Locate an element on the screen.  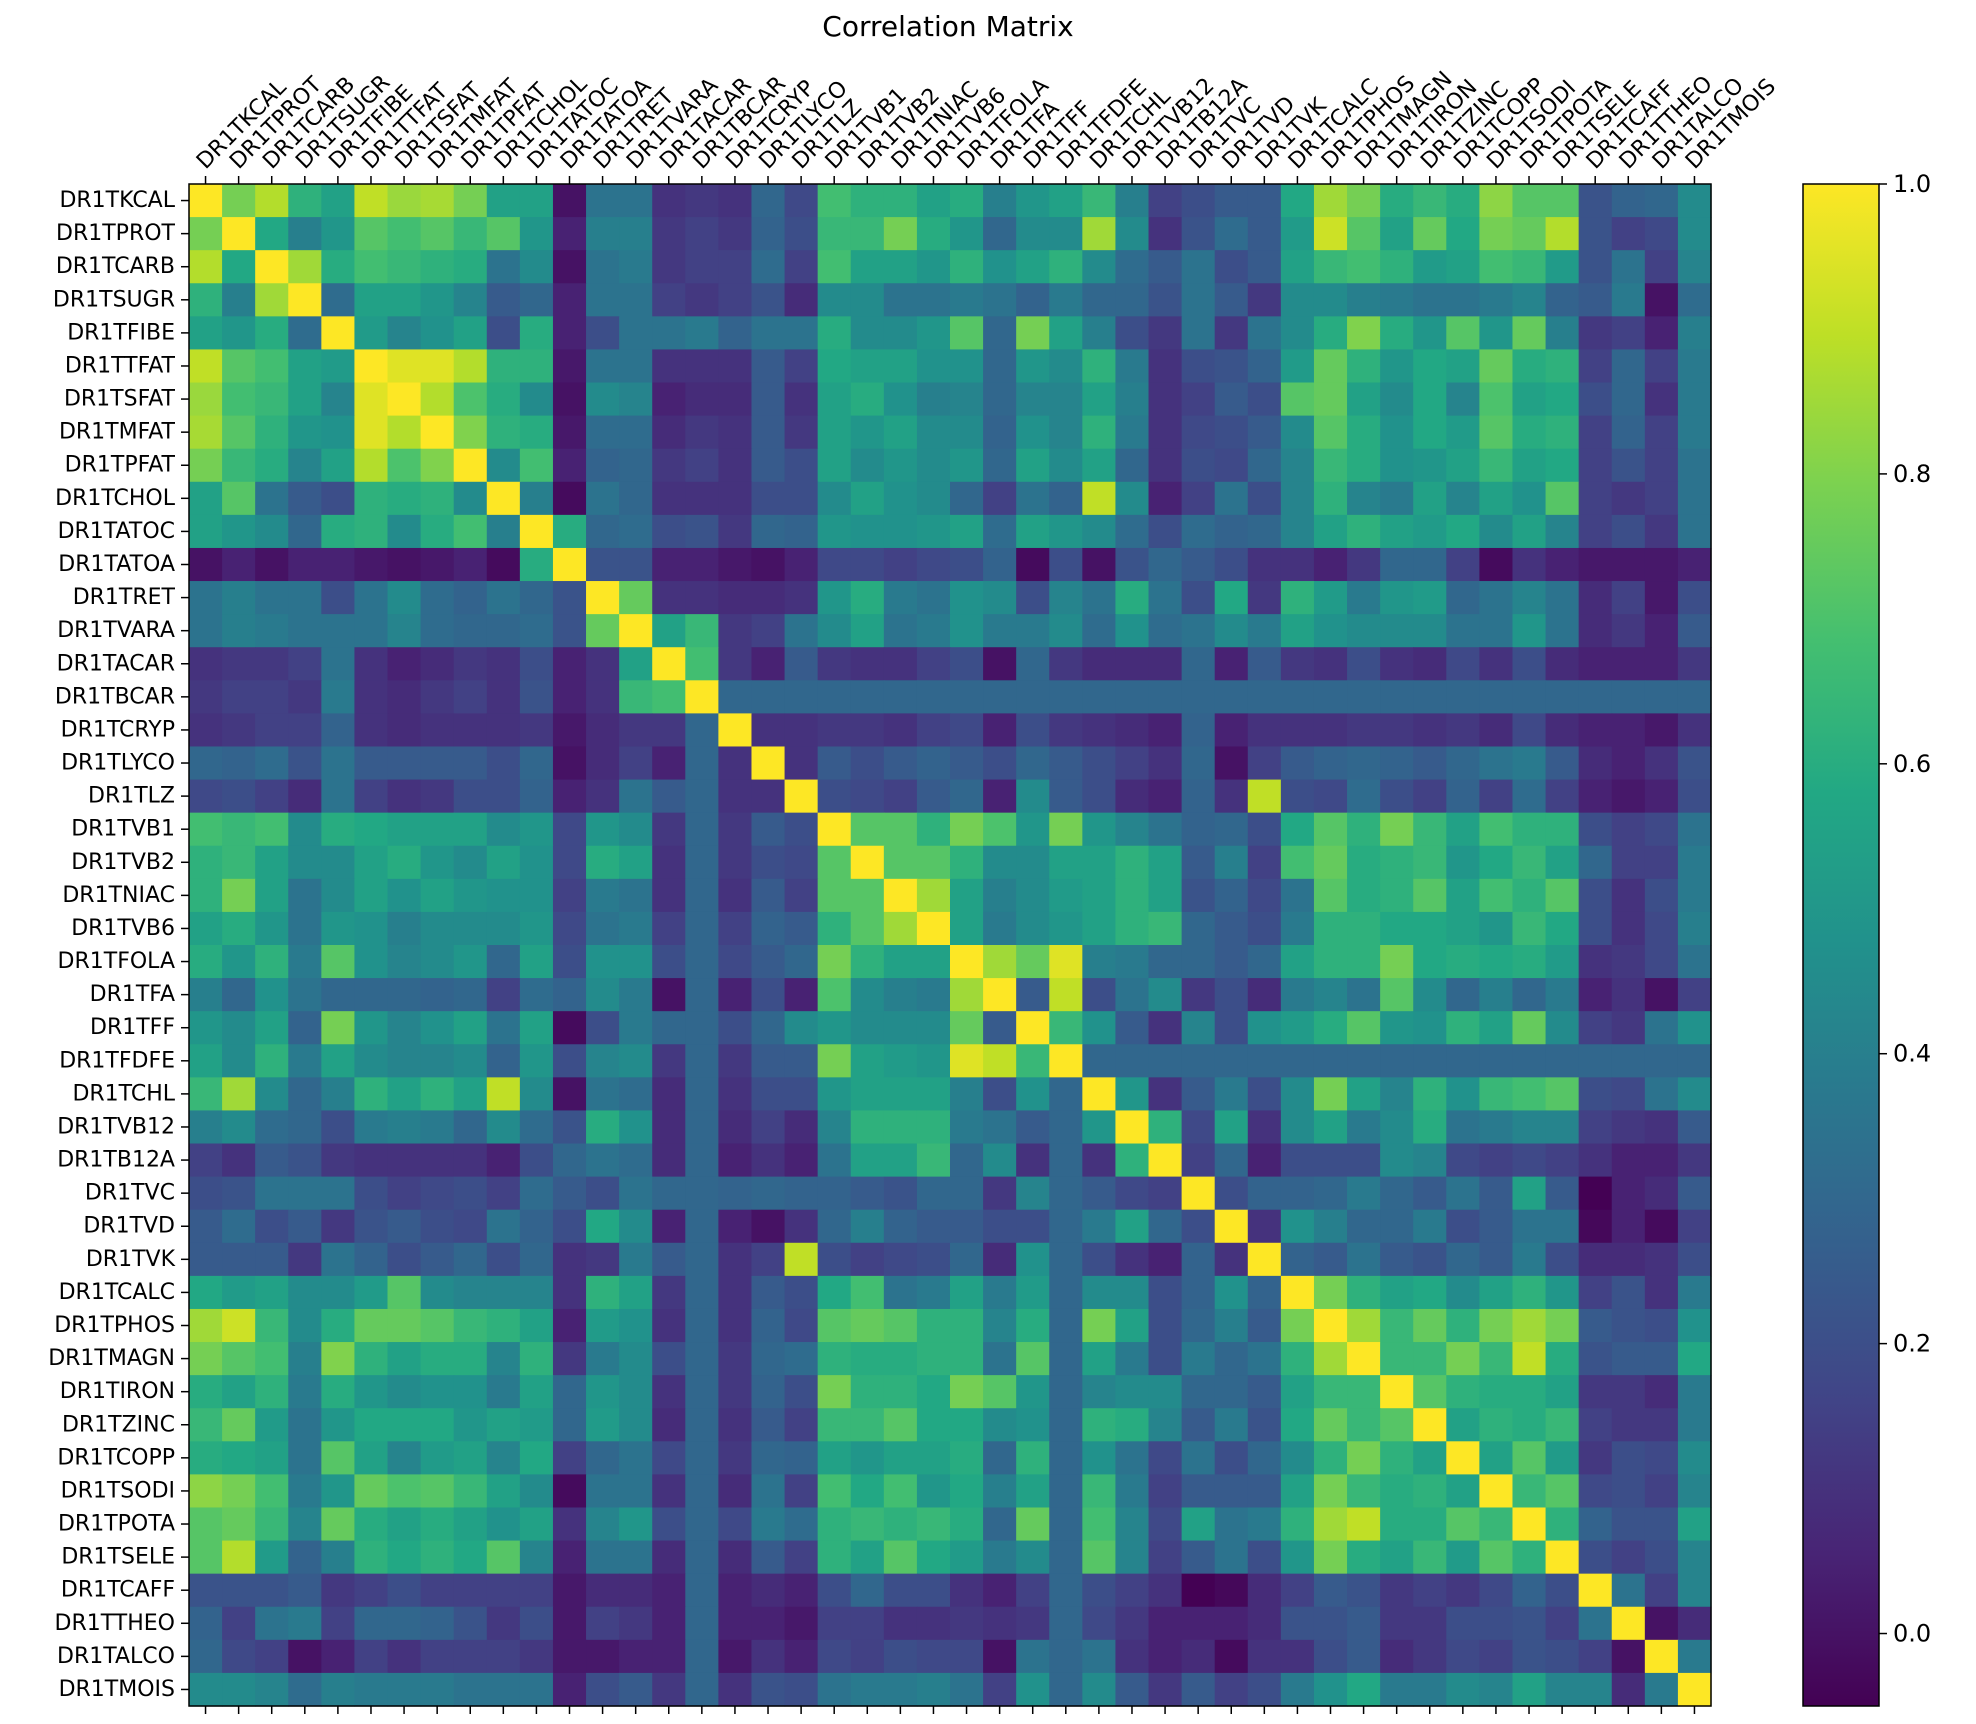
heatmap-cell-DR1TVARA-DR1TVARA is located at coordinates (636, 631).